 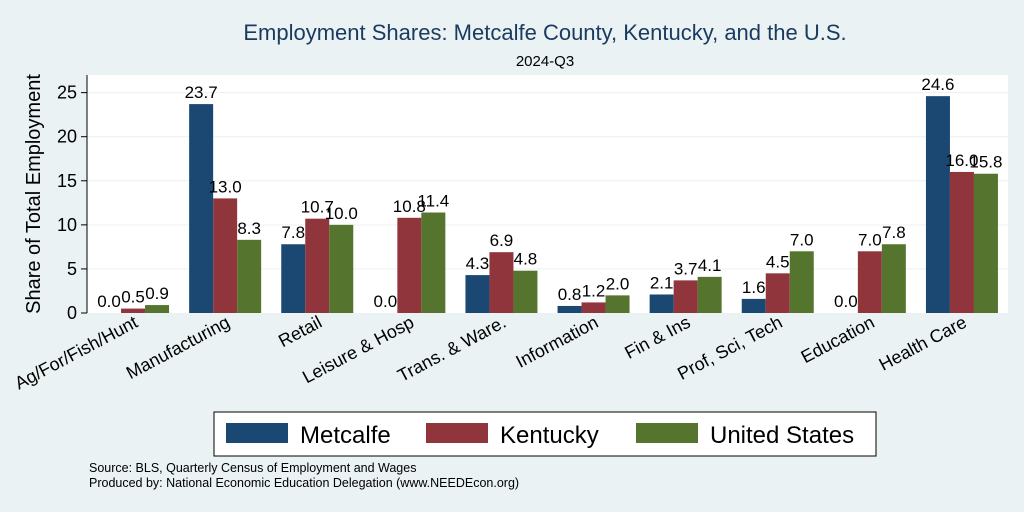 What do you see at coordinates (225, 186) in the screenshot?
I see `data-label: 13.0` at bounding box center [225, 186].